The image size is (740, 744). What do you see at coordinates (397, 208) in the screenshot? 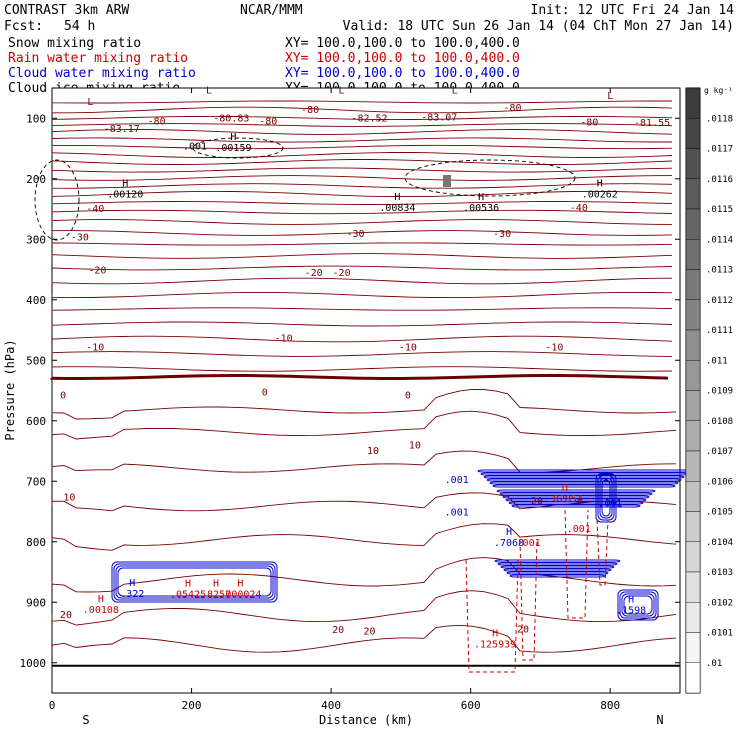
I see `extremum-value: .00834` at bounding box center [397, 208].